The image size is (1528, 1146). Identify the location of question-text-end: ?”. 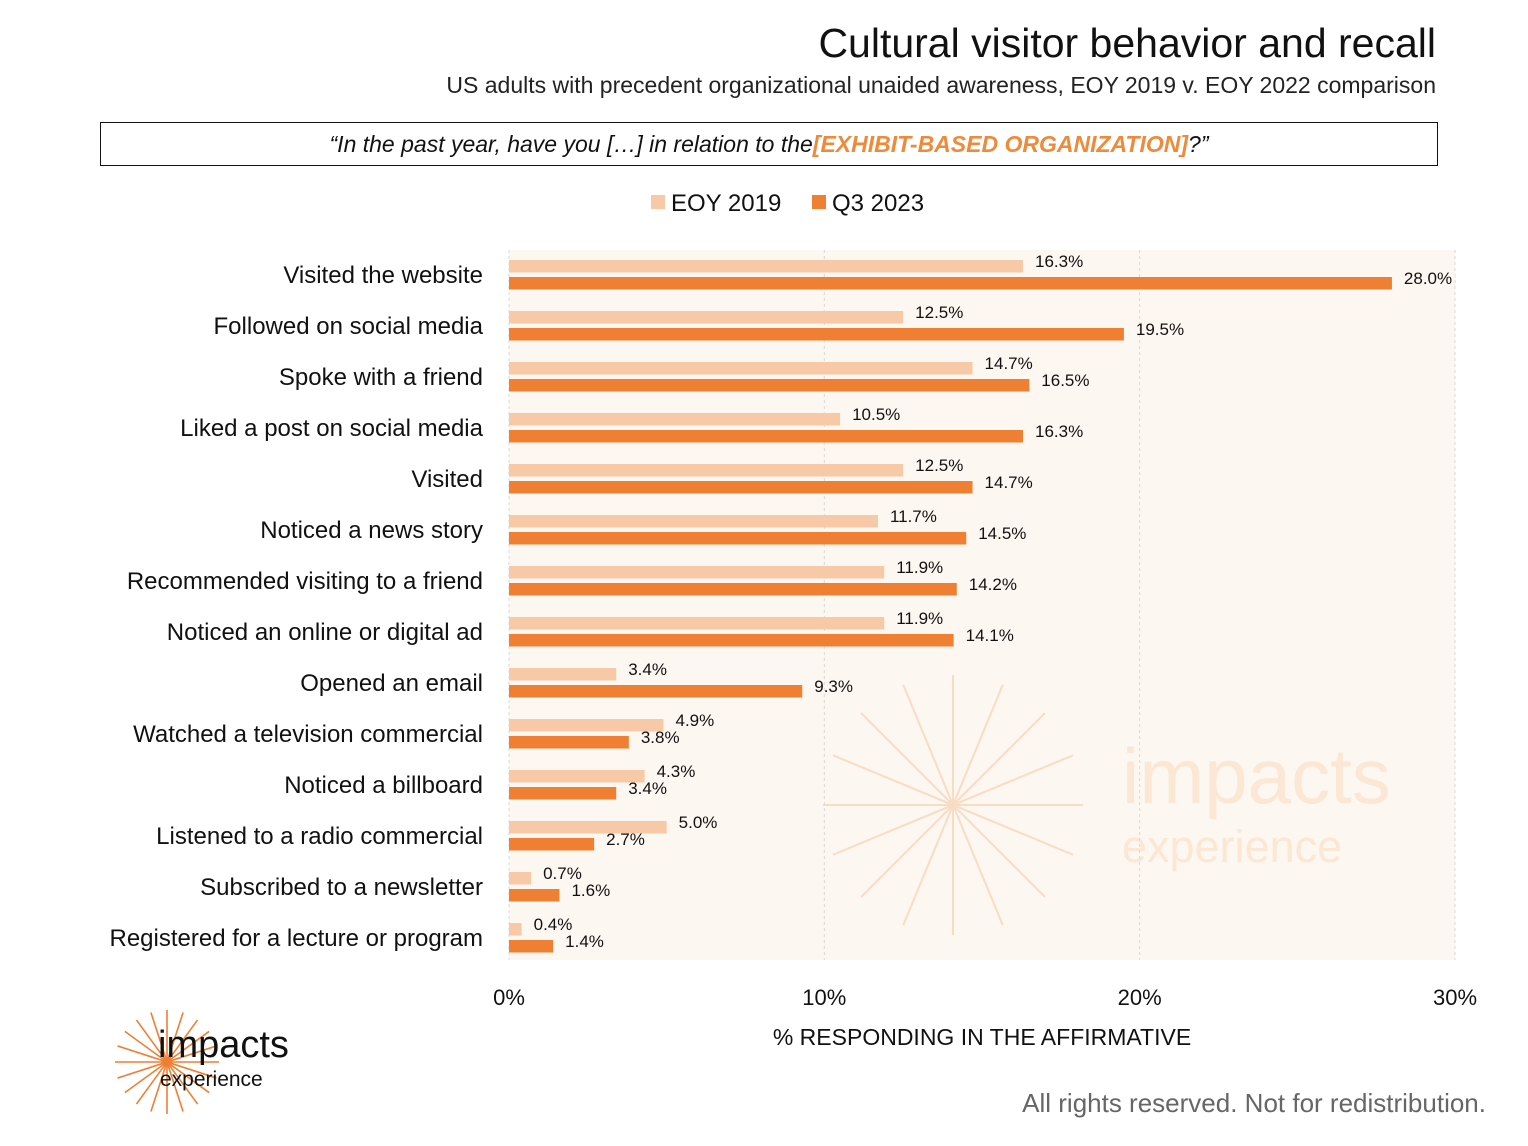
(1198, 143).